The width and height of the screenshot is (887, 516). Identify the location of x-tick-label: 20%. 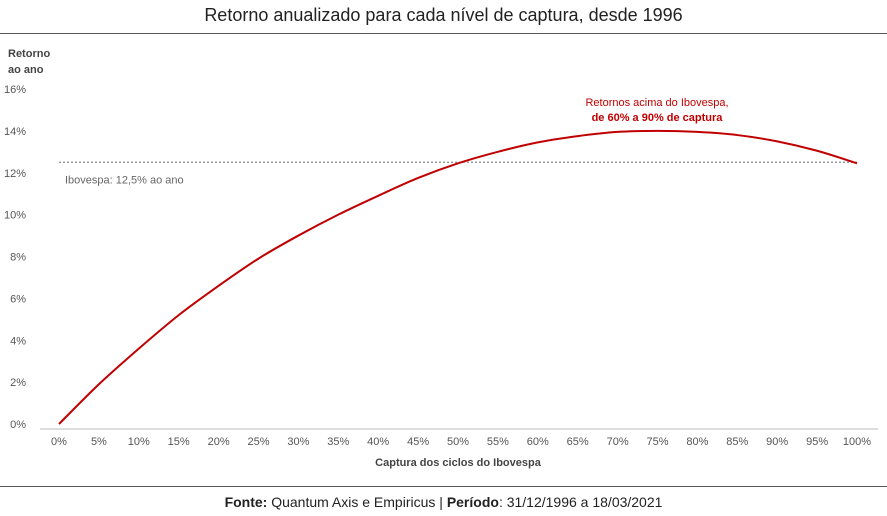
(219, 442).